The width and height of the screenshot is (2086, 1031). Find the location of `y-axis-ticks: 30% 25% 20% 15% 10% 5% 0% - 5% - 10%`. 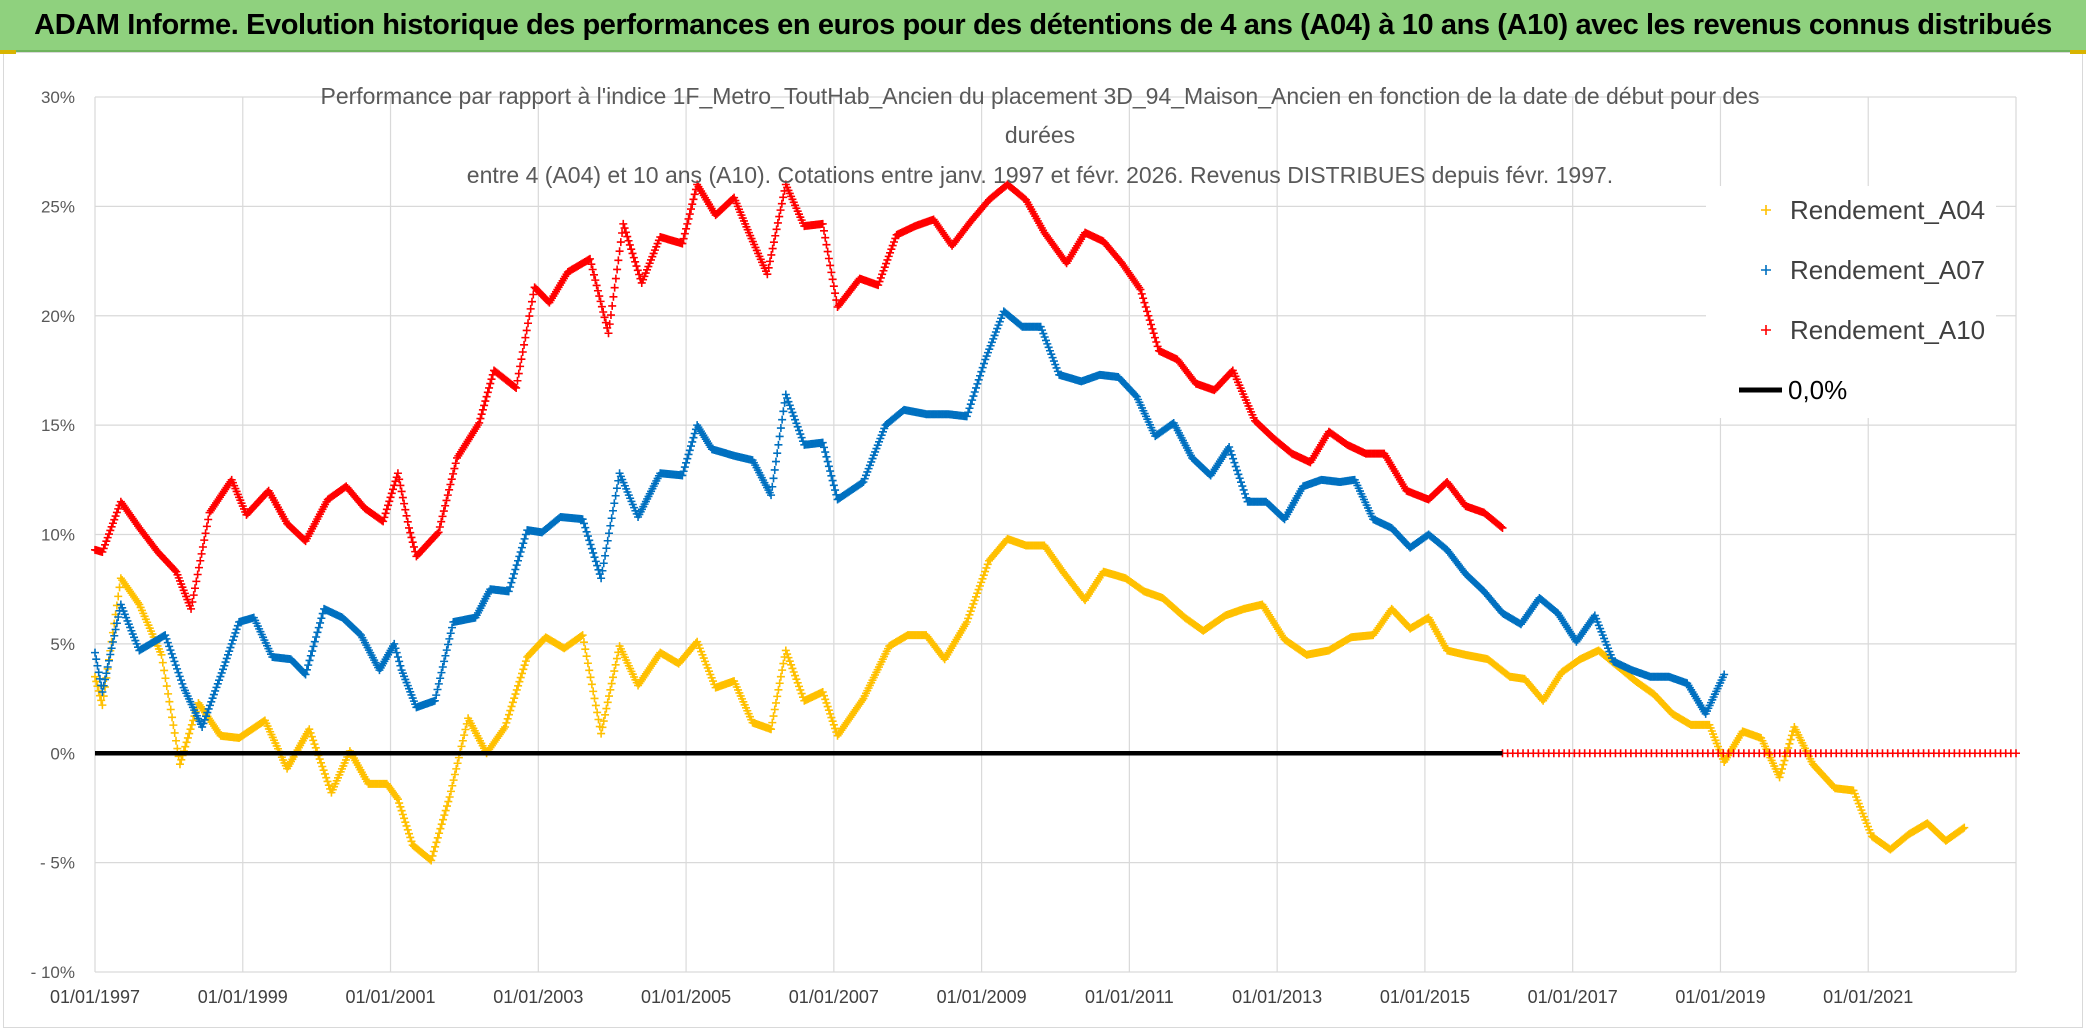

y-axis-ticks: 30% 25% 20% 15% 10% 5% 0% - 5% - 10% is located at coordinates (53, 535).